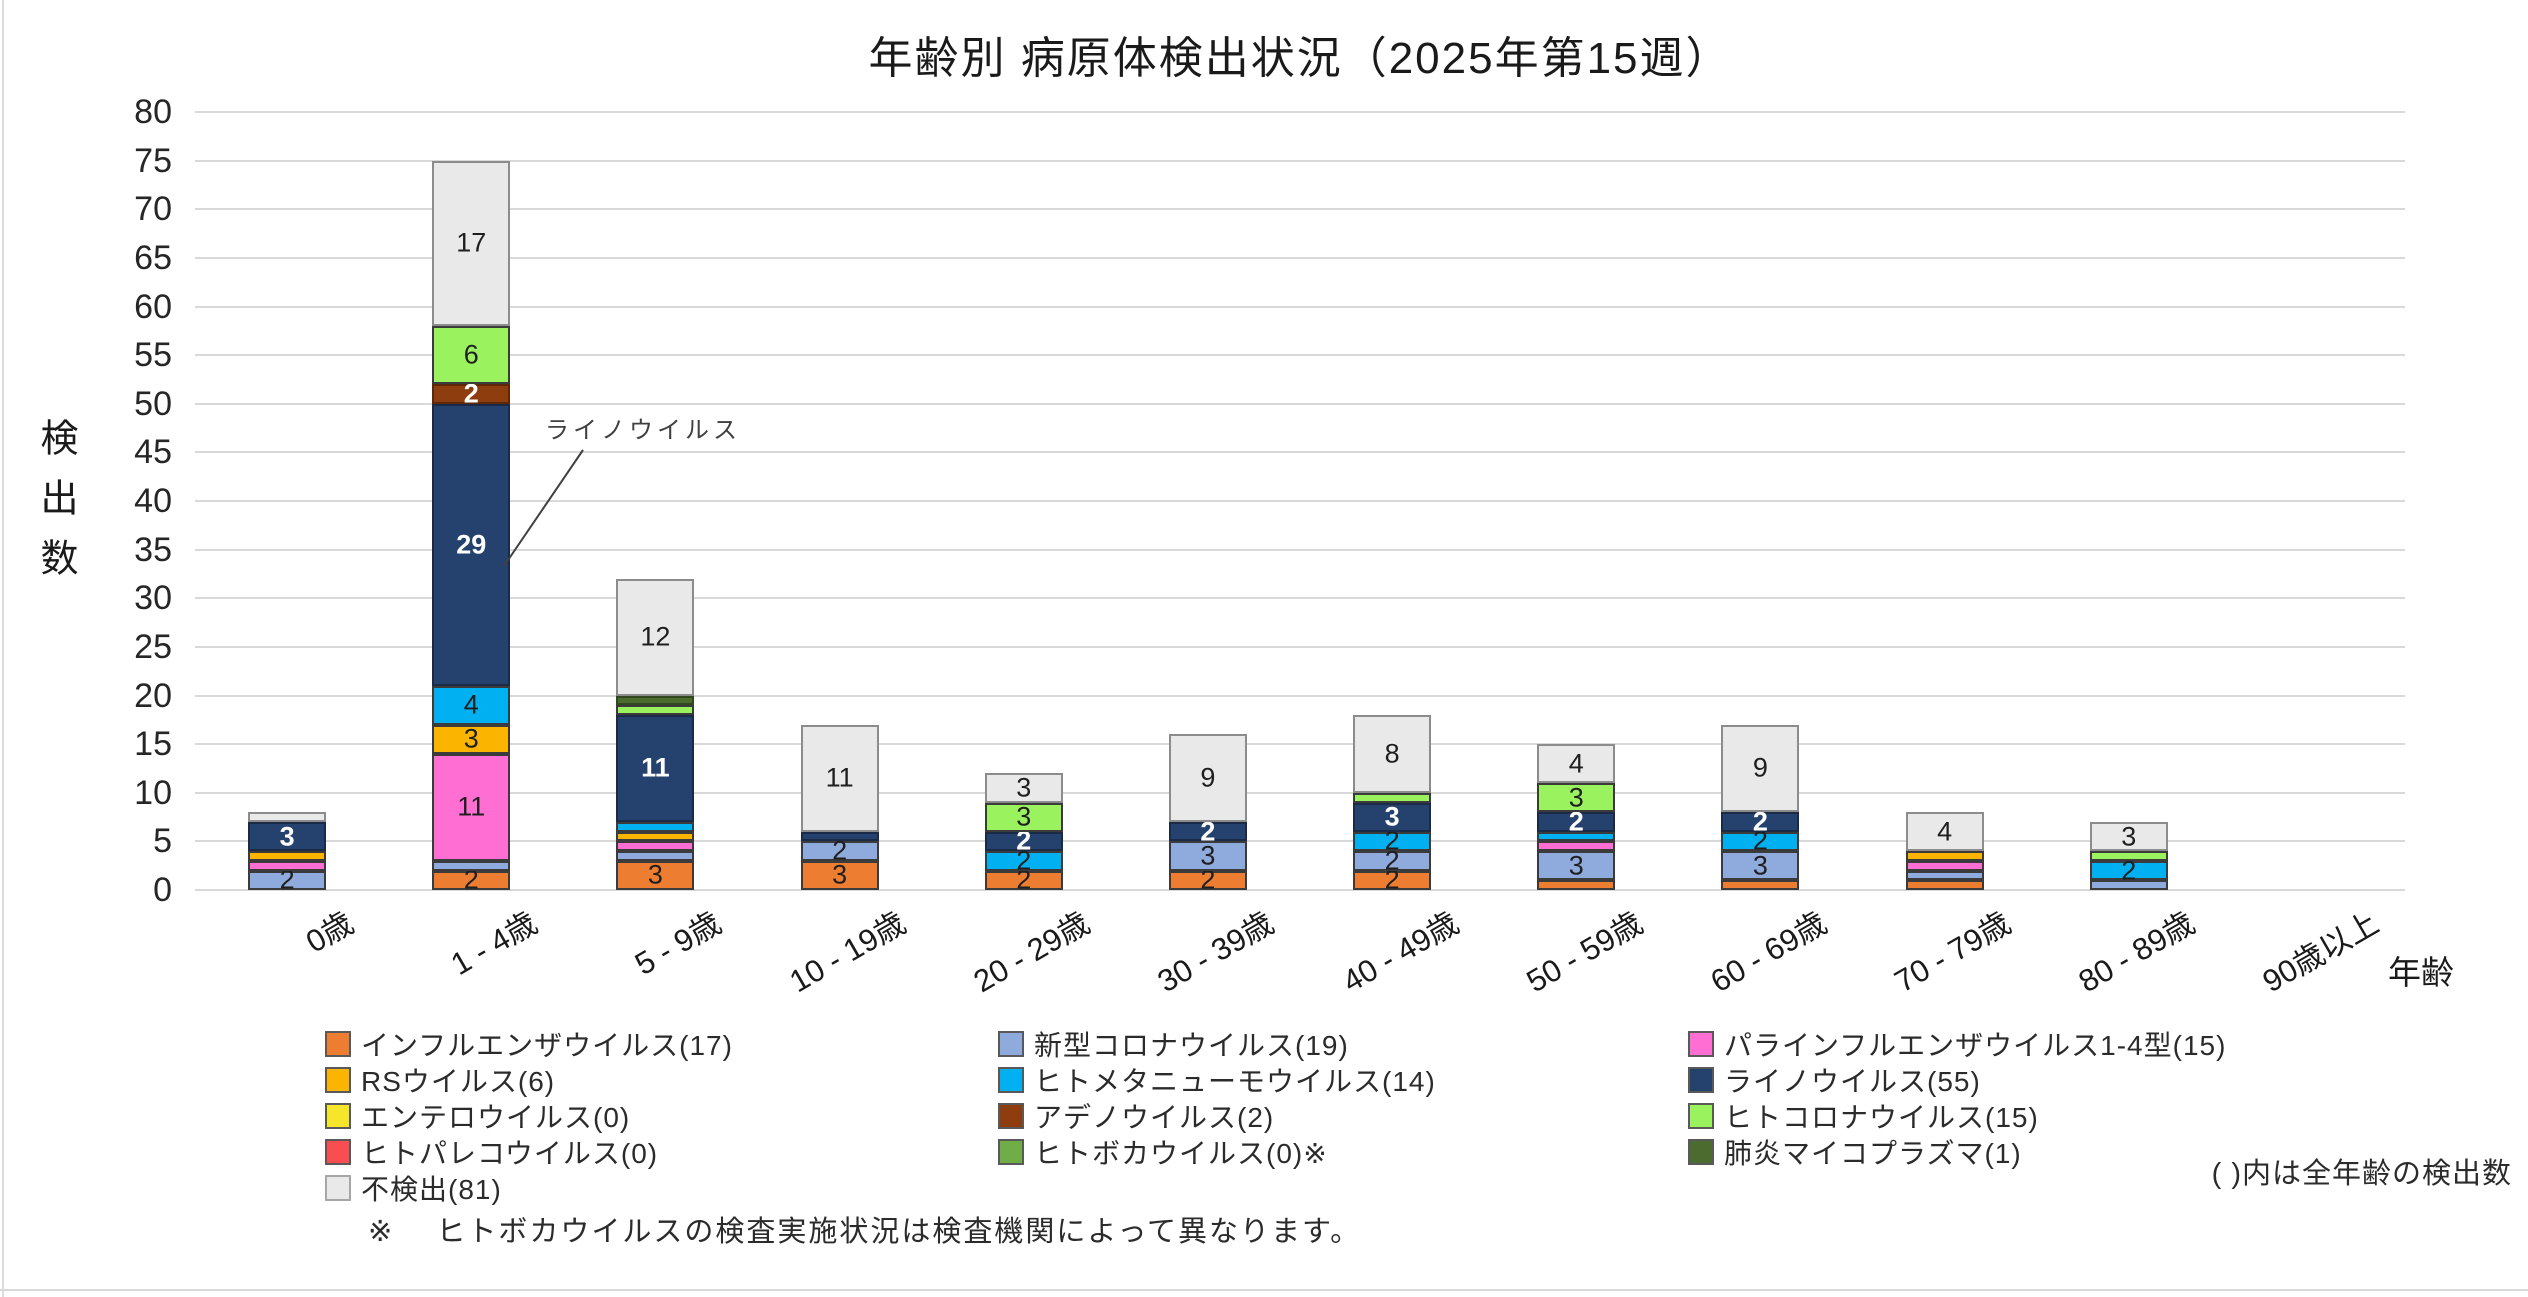 This screenshot has width=2528, height=1297. What do you see at coordinates (1944, 832) in the screenshot?
I see `bar-segment-not_detected: 4` at bounding box center [1944, 832].